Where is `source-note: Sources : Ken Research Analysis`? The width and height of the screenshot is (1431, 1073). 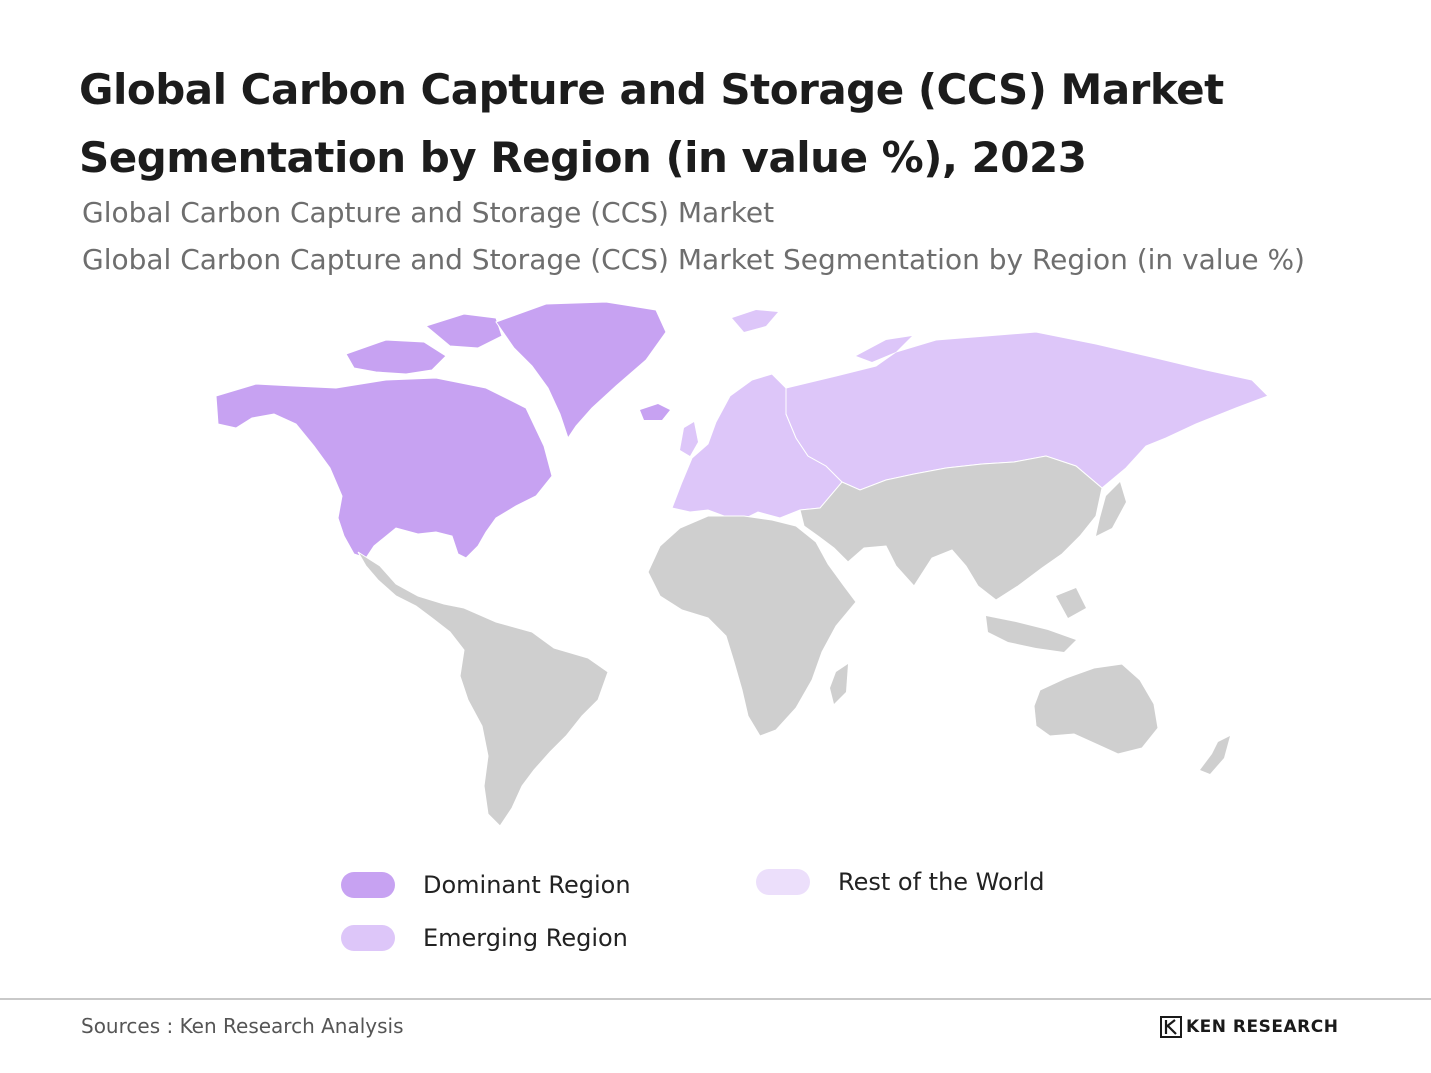 source-note: Sources : Ken Research Analysis is located at coordinates (242, 1026).